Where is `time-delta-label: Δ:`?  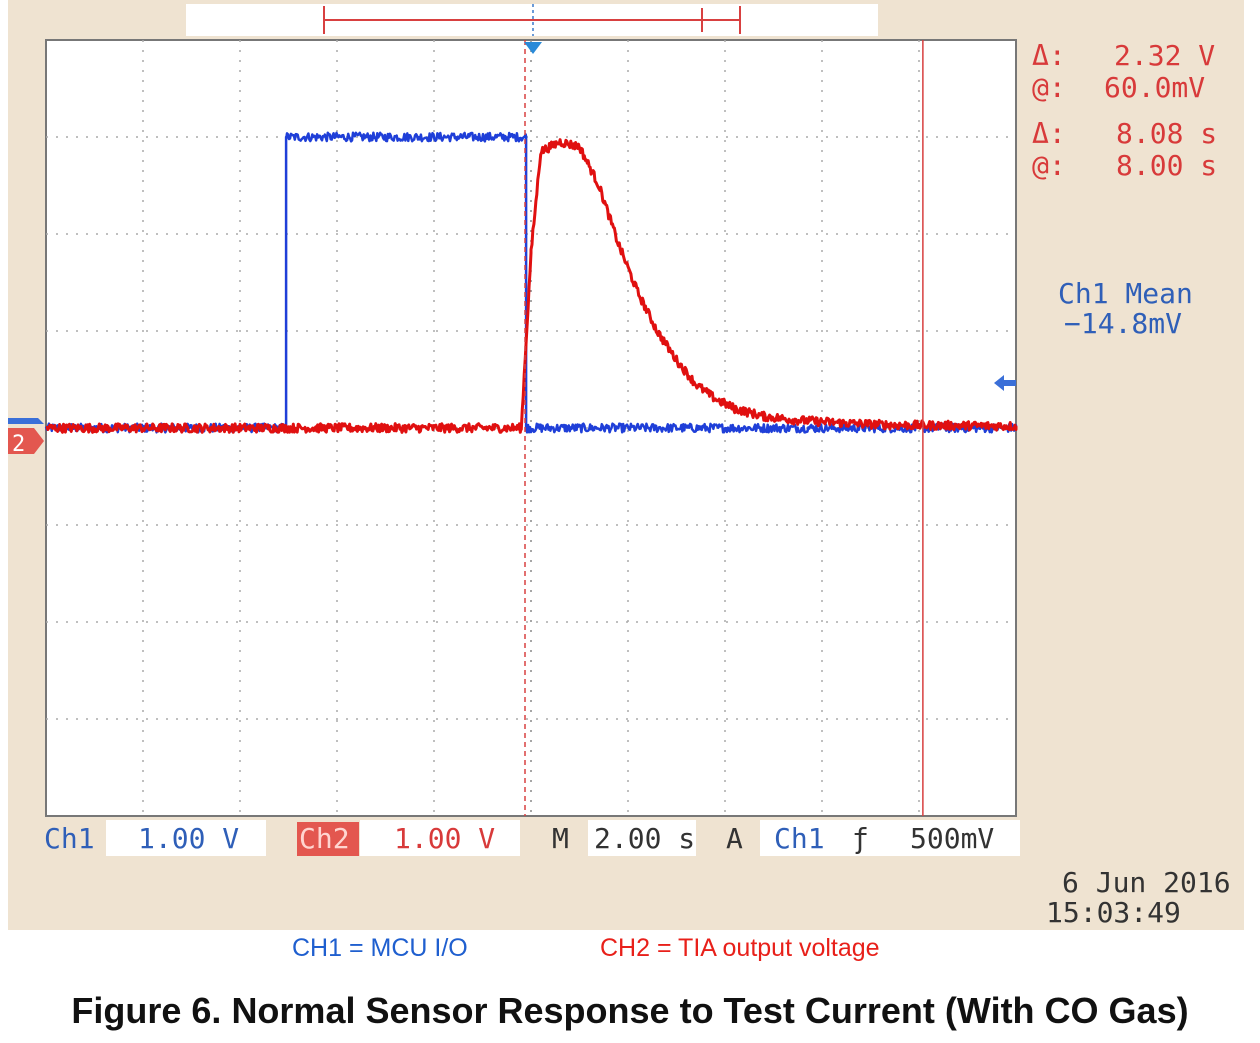
time-delta-label: Δ: is located at coordinates (1049, 133).